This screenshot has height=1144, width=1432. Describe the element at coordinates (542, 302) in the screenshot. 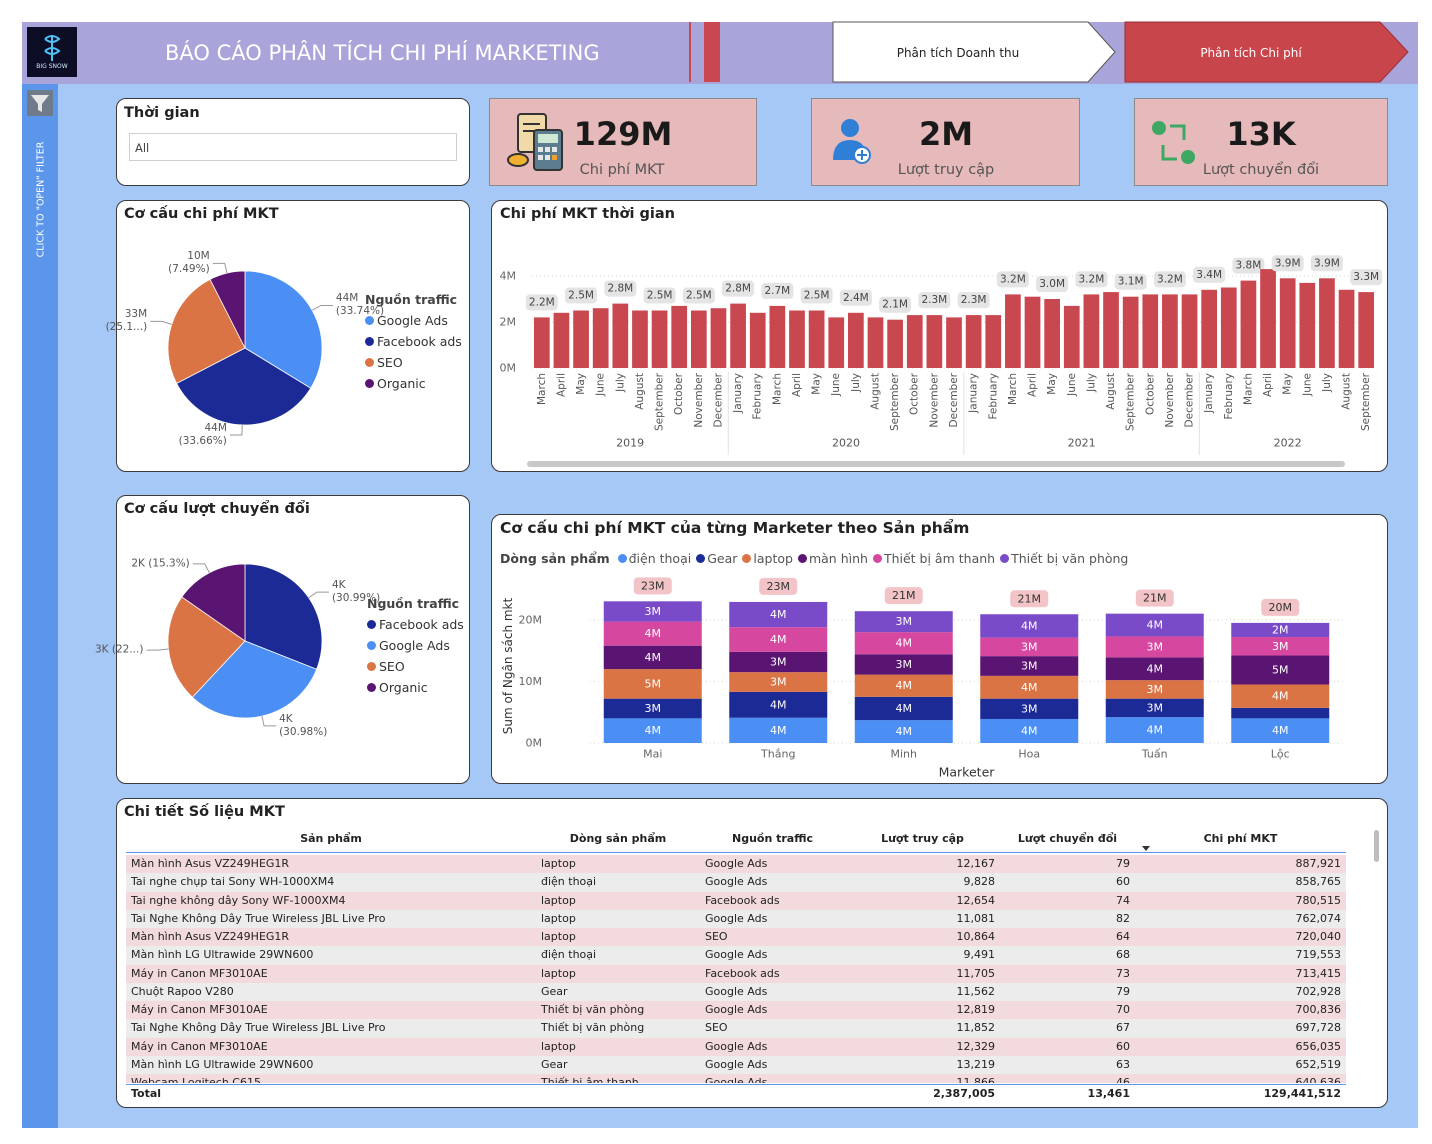

I see `data-label: 2.2M` at that location.